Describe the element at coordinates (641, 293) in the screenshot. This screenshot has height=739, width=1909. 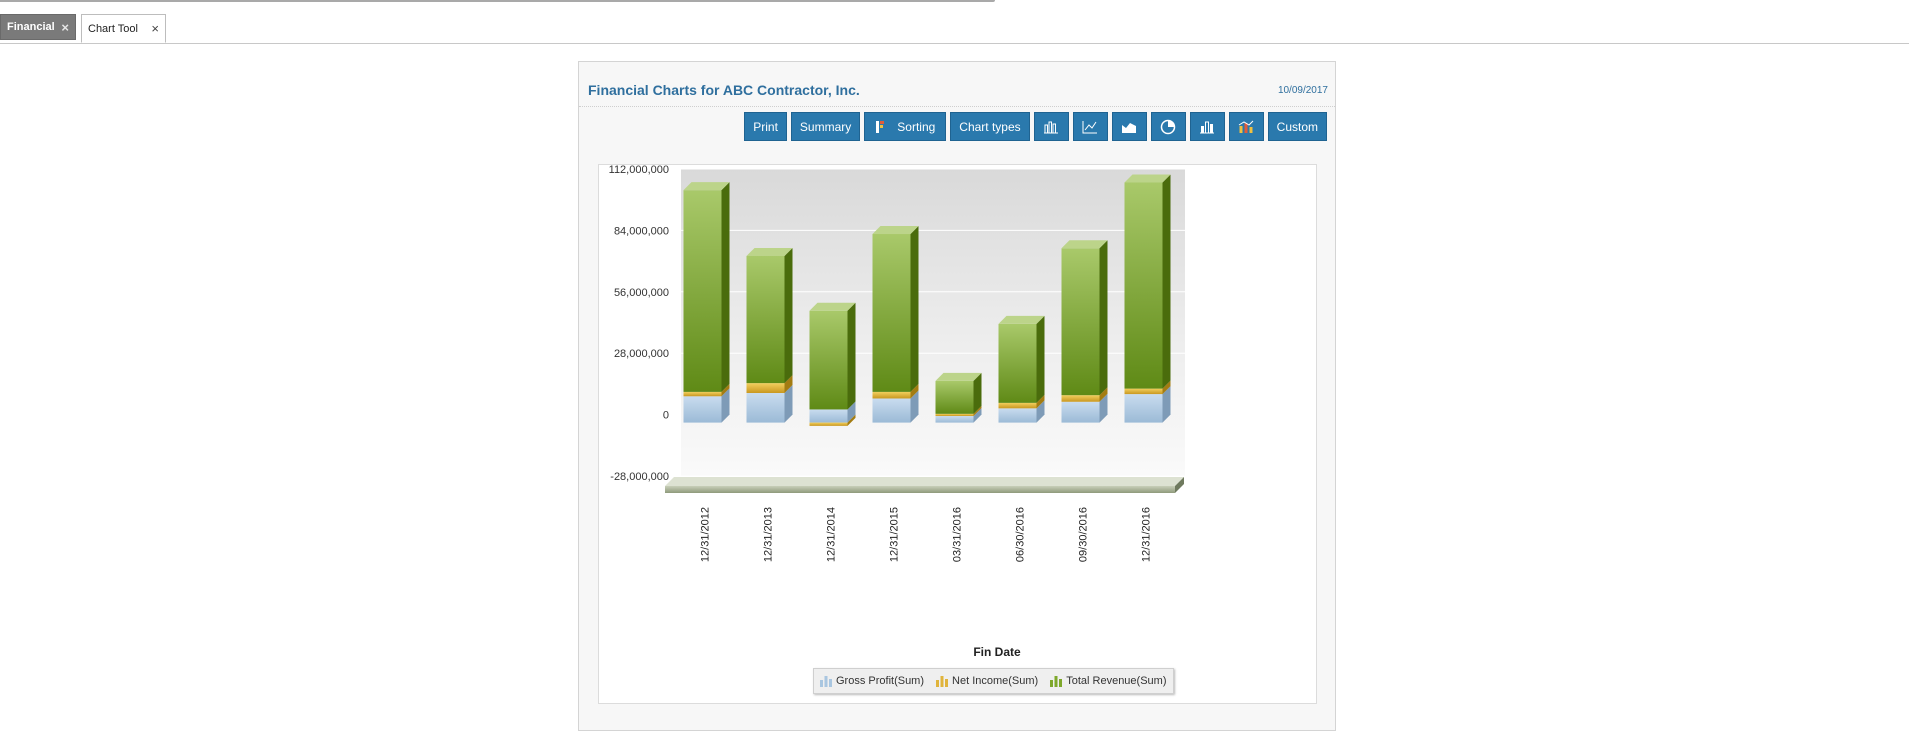
I see `y-tick-label: 56,000,000` at that location.